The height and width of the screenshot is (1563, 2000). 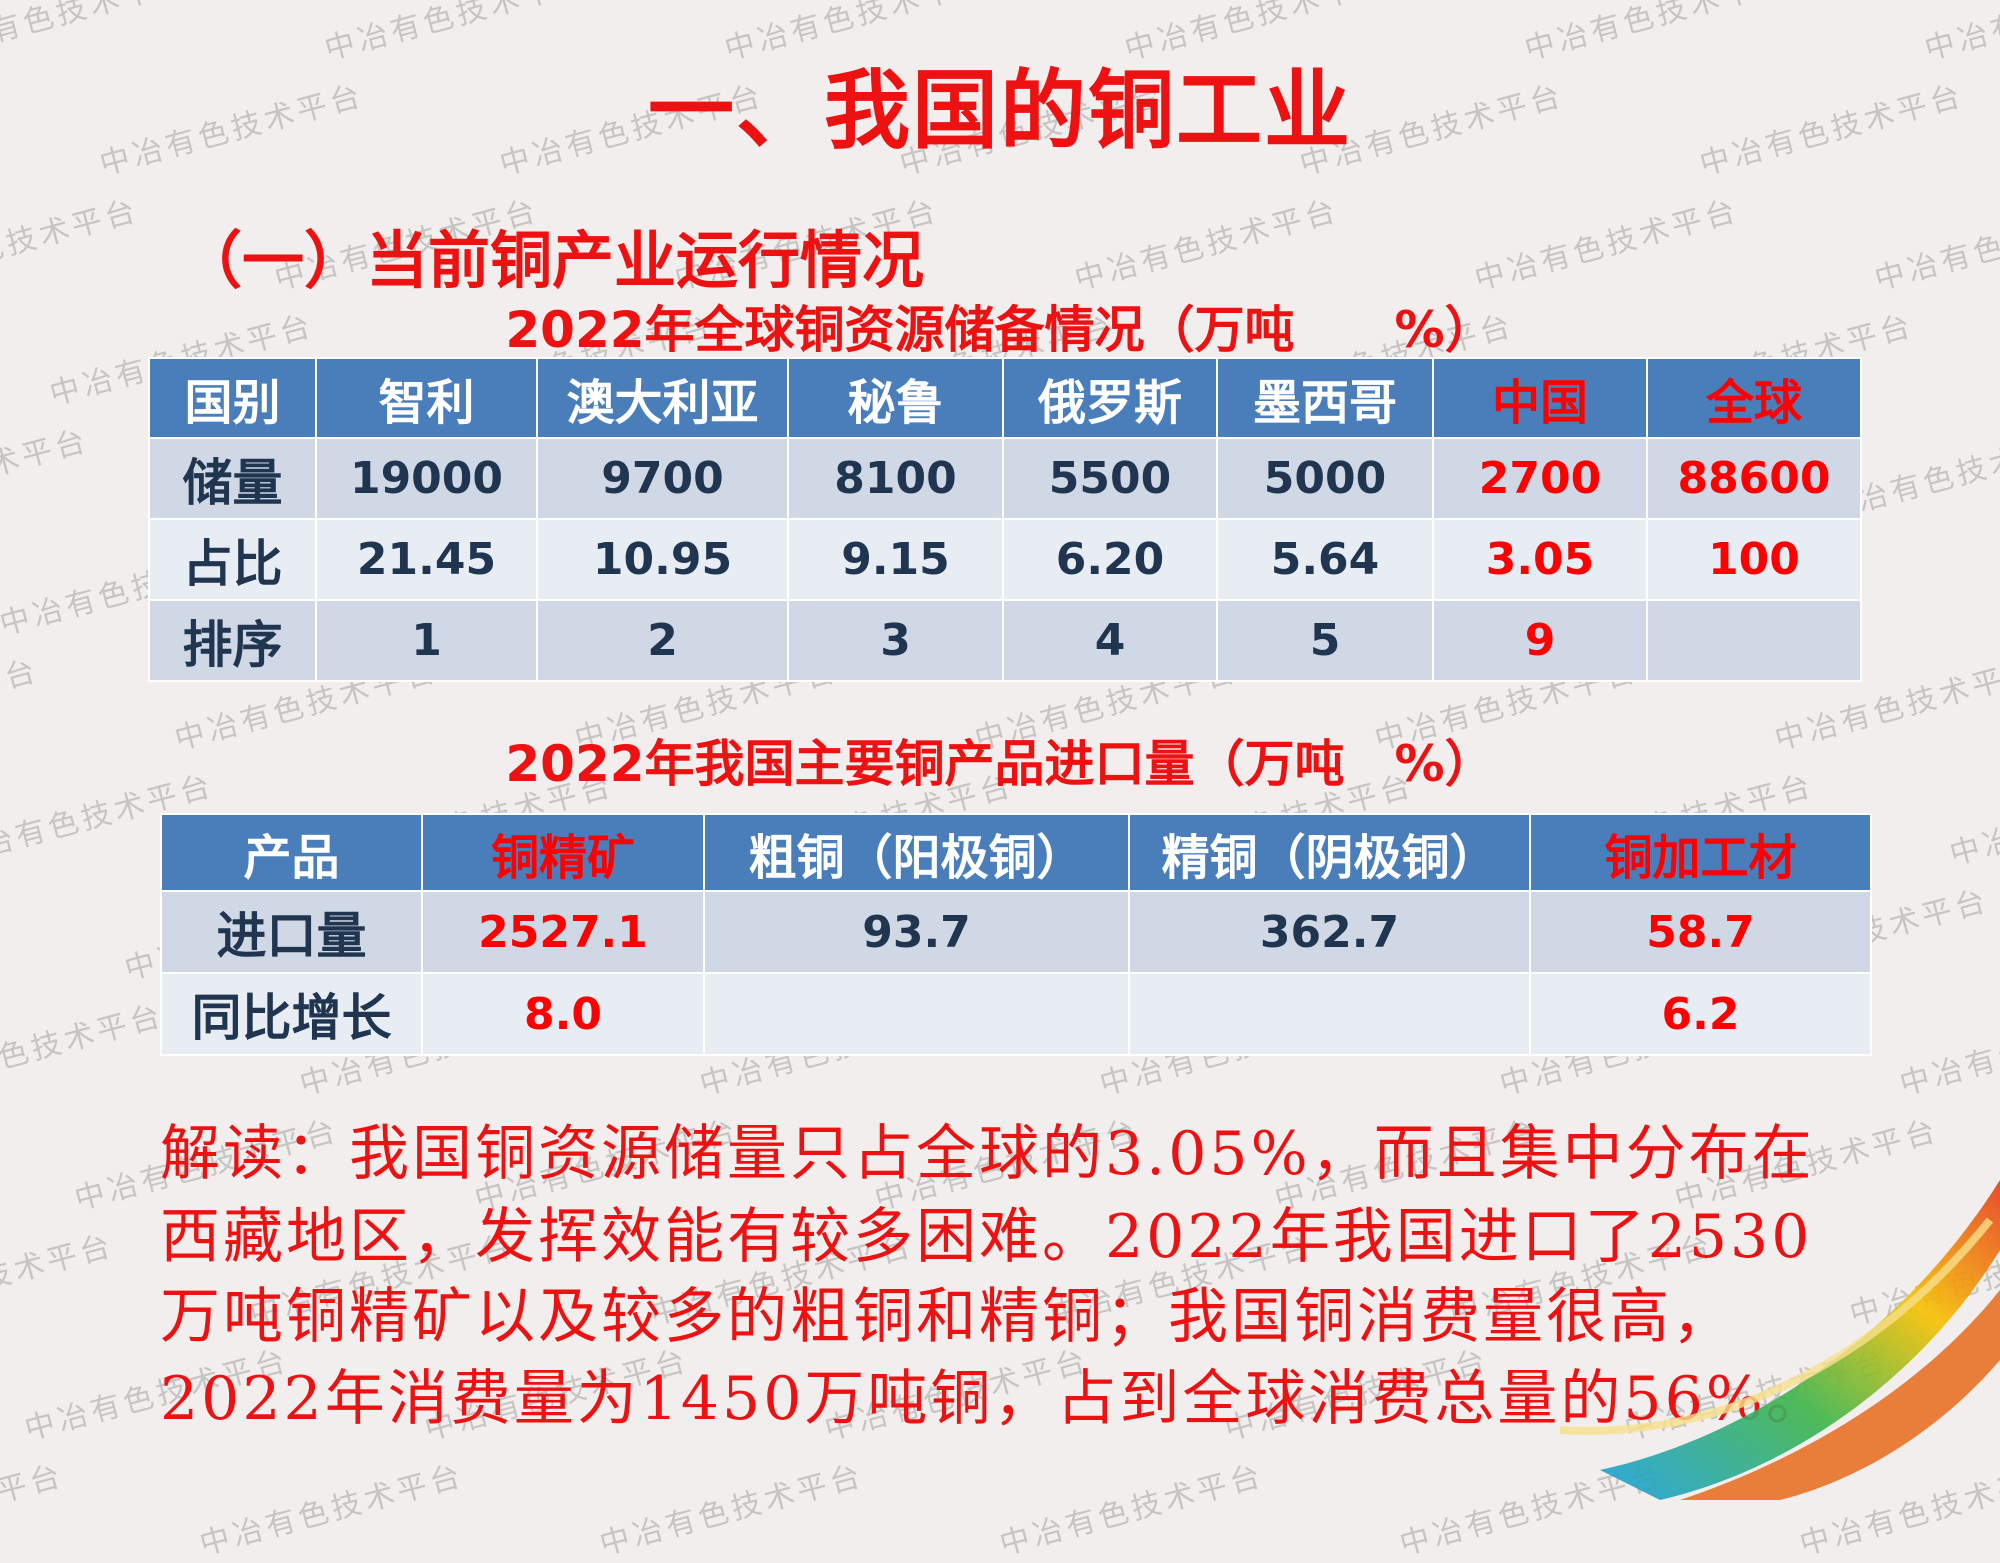 I want to click on table-cell: 10.95, so click(x=662, y=559).